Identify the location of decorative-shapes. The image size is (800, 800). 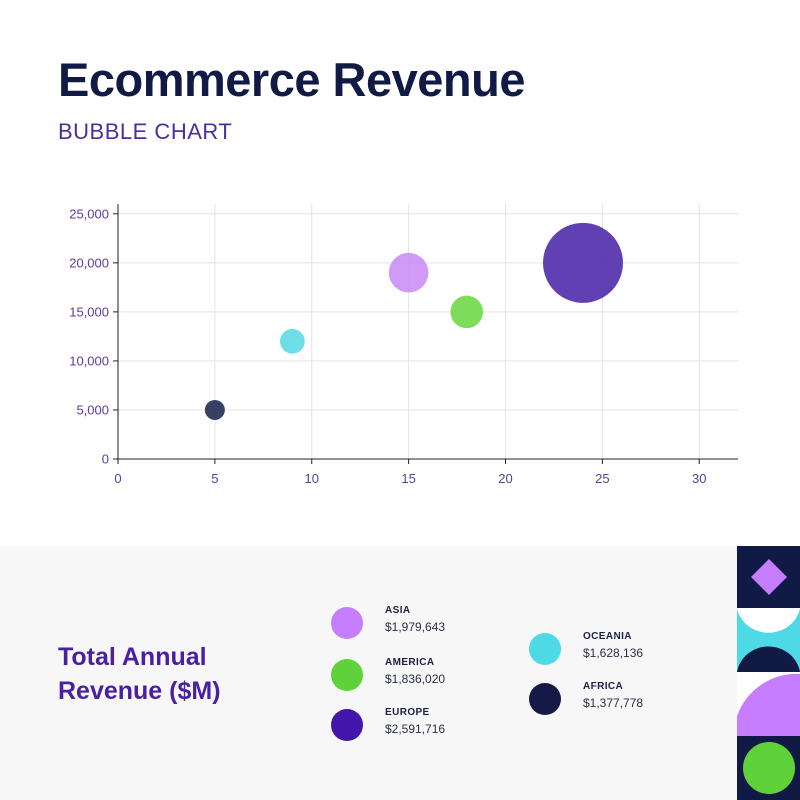
(768, 673).